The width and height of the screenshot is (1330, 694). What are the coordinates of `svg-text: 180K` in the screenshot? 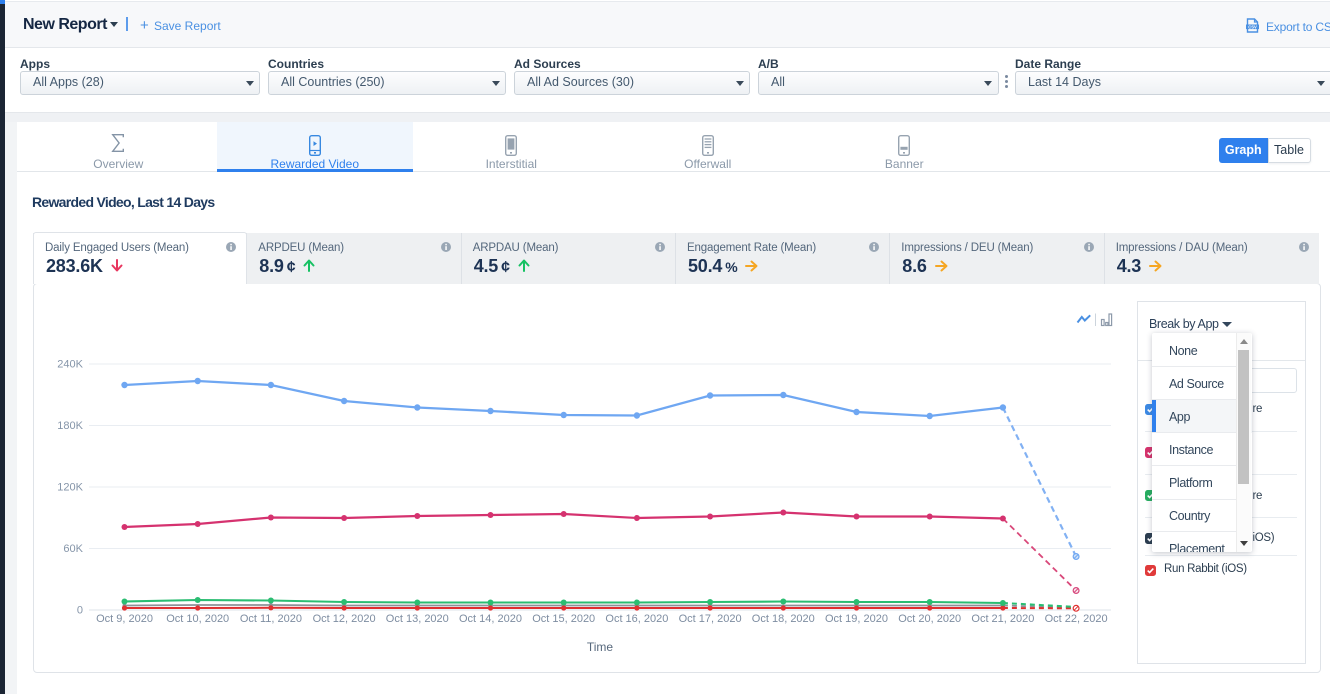 It's located at (70, 426).